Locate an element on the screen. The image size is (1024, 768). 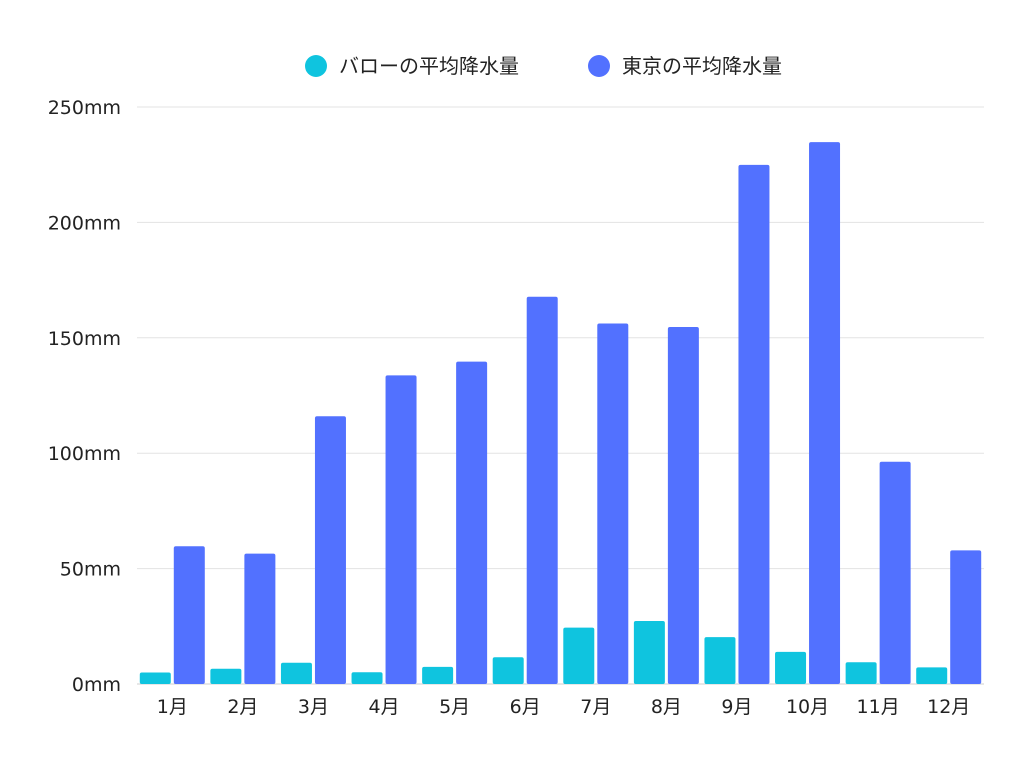
x-tick-label: 10月 is located at coordinates (807, 707).